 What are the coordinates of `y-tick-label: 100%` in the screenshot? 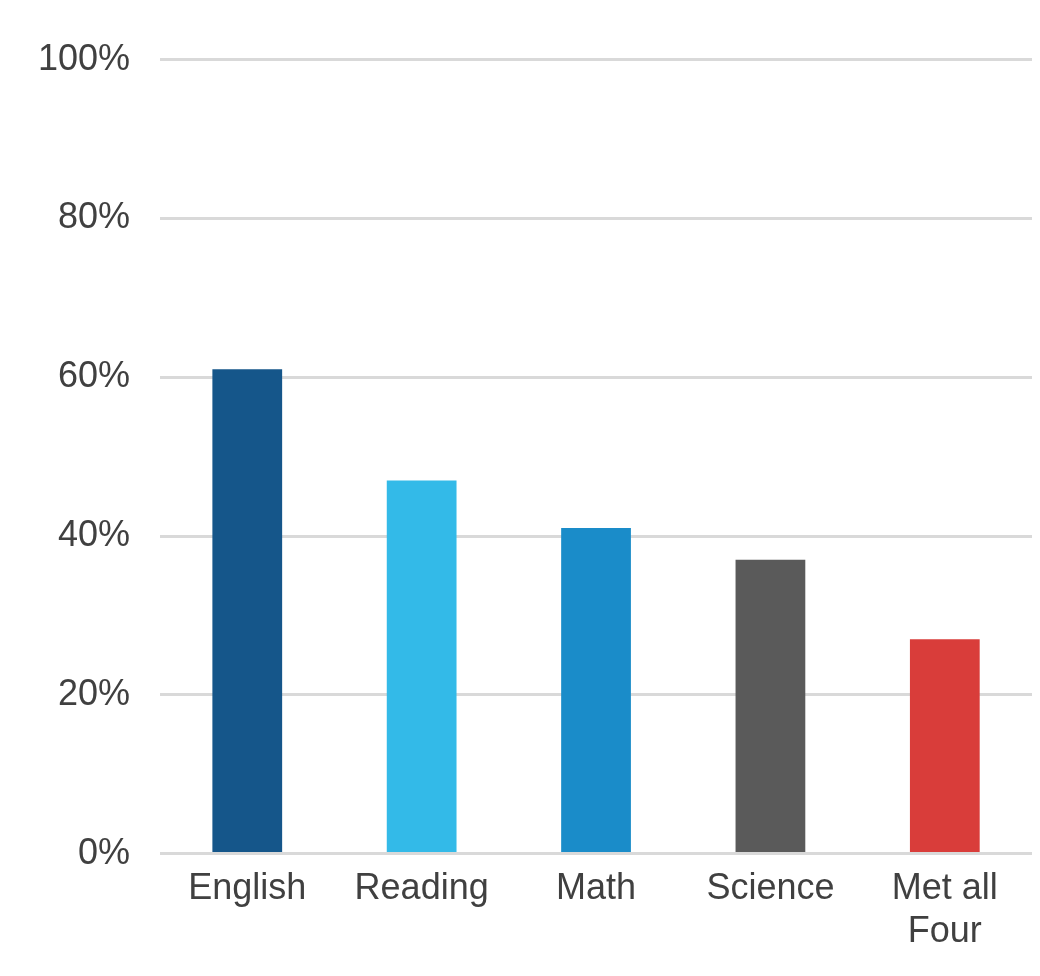 It's located at (84, 57).